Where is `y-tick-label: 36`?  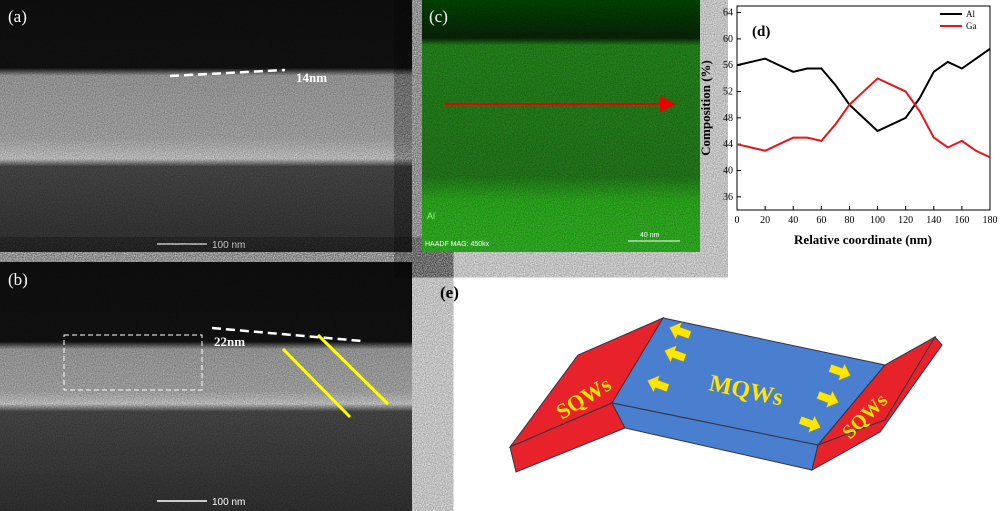 y-tick-label: 36 is located at coordinates (728, 197).